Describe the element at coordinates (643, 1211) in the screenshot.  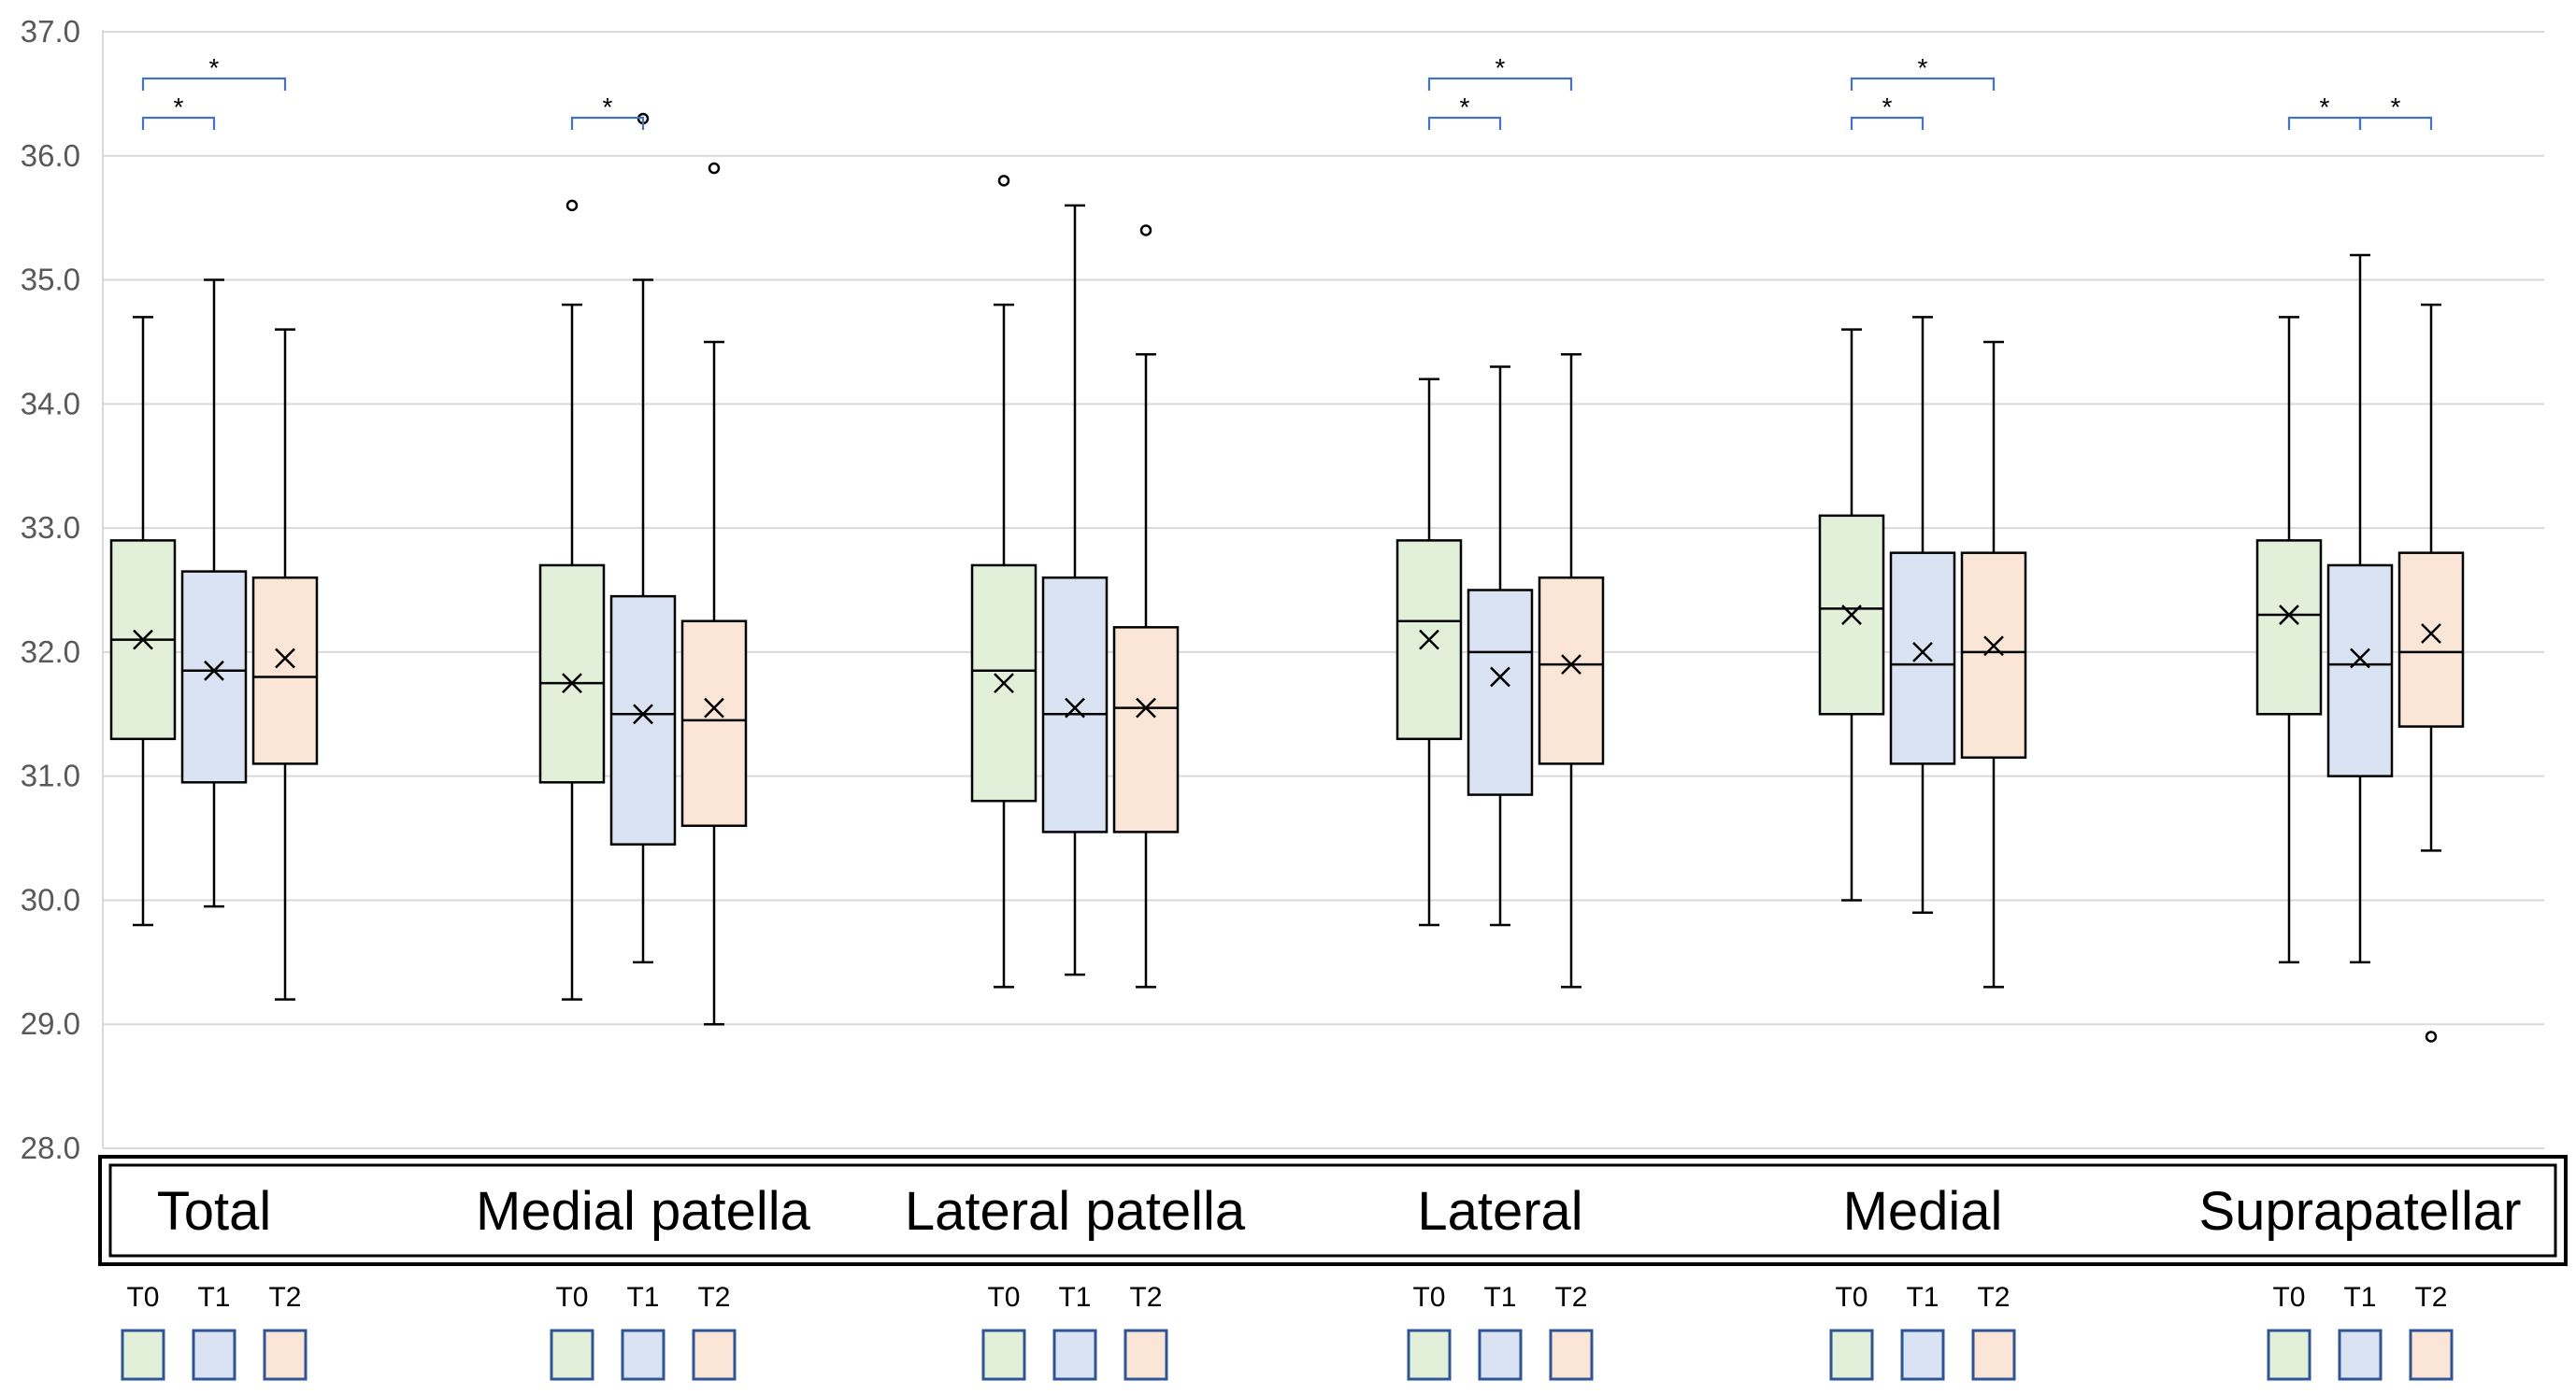
I see `category-label: Medial patella` at that location.